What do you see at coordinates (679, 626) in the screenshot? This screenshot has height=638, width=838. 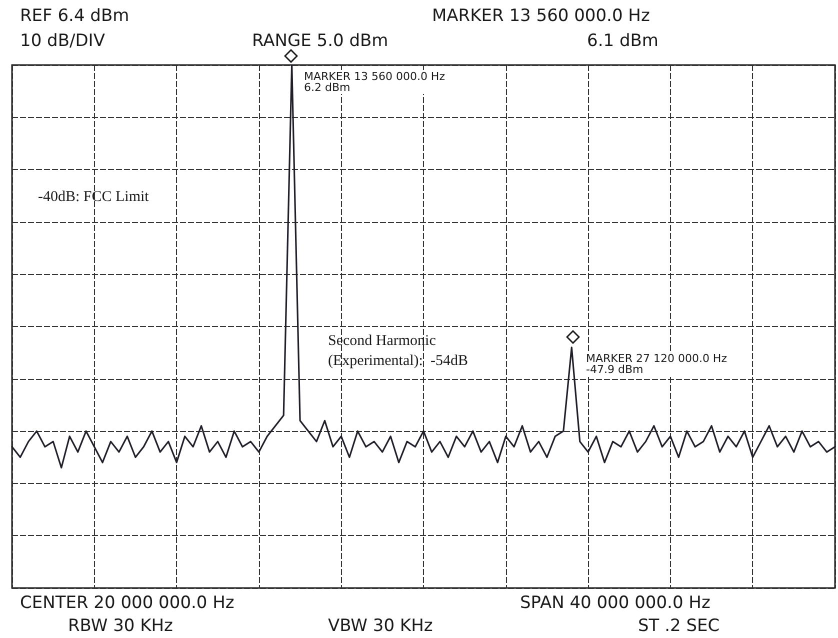 I see `text: ST .2 SEC` at bounding box center [679, 626].